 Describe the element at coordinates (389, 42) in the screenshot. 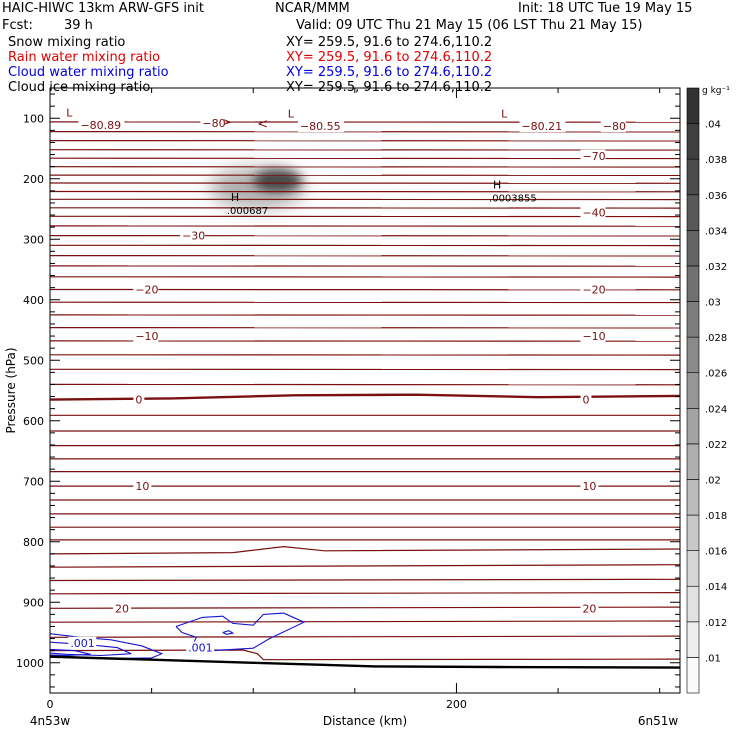

I see `field-xy-snow: XY= 259.5, 91.6 to 274.6,110.2` at that location.